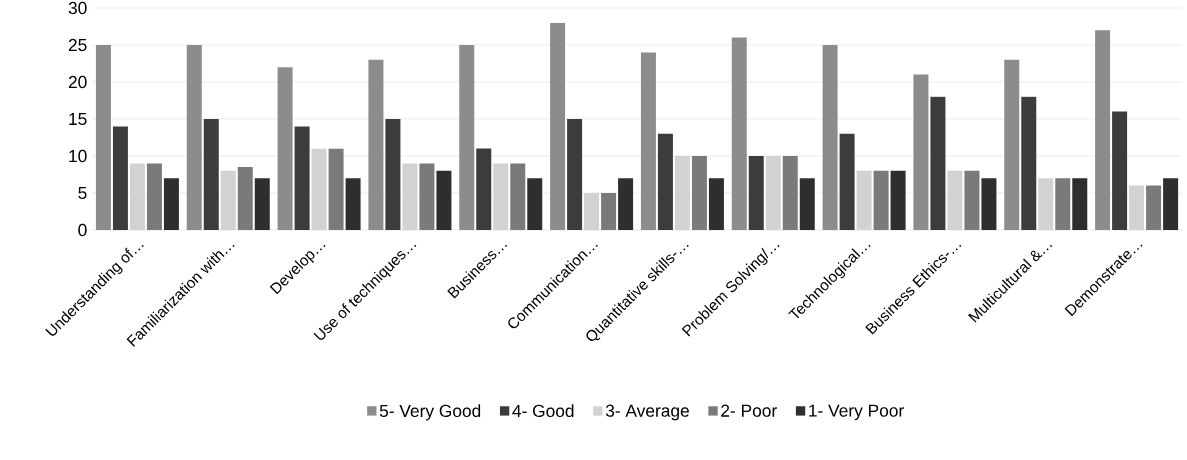 This screenshot has height=460, width=1187. I want to click on y-tick-label: 10, so click(78, 156).